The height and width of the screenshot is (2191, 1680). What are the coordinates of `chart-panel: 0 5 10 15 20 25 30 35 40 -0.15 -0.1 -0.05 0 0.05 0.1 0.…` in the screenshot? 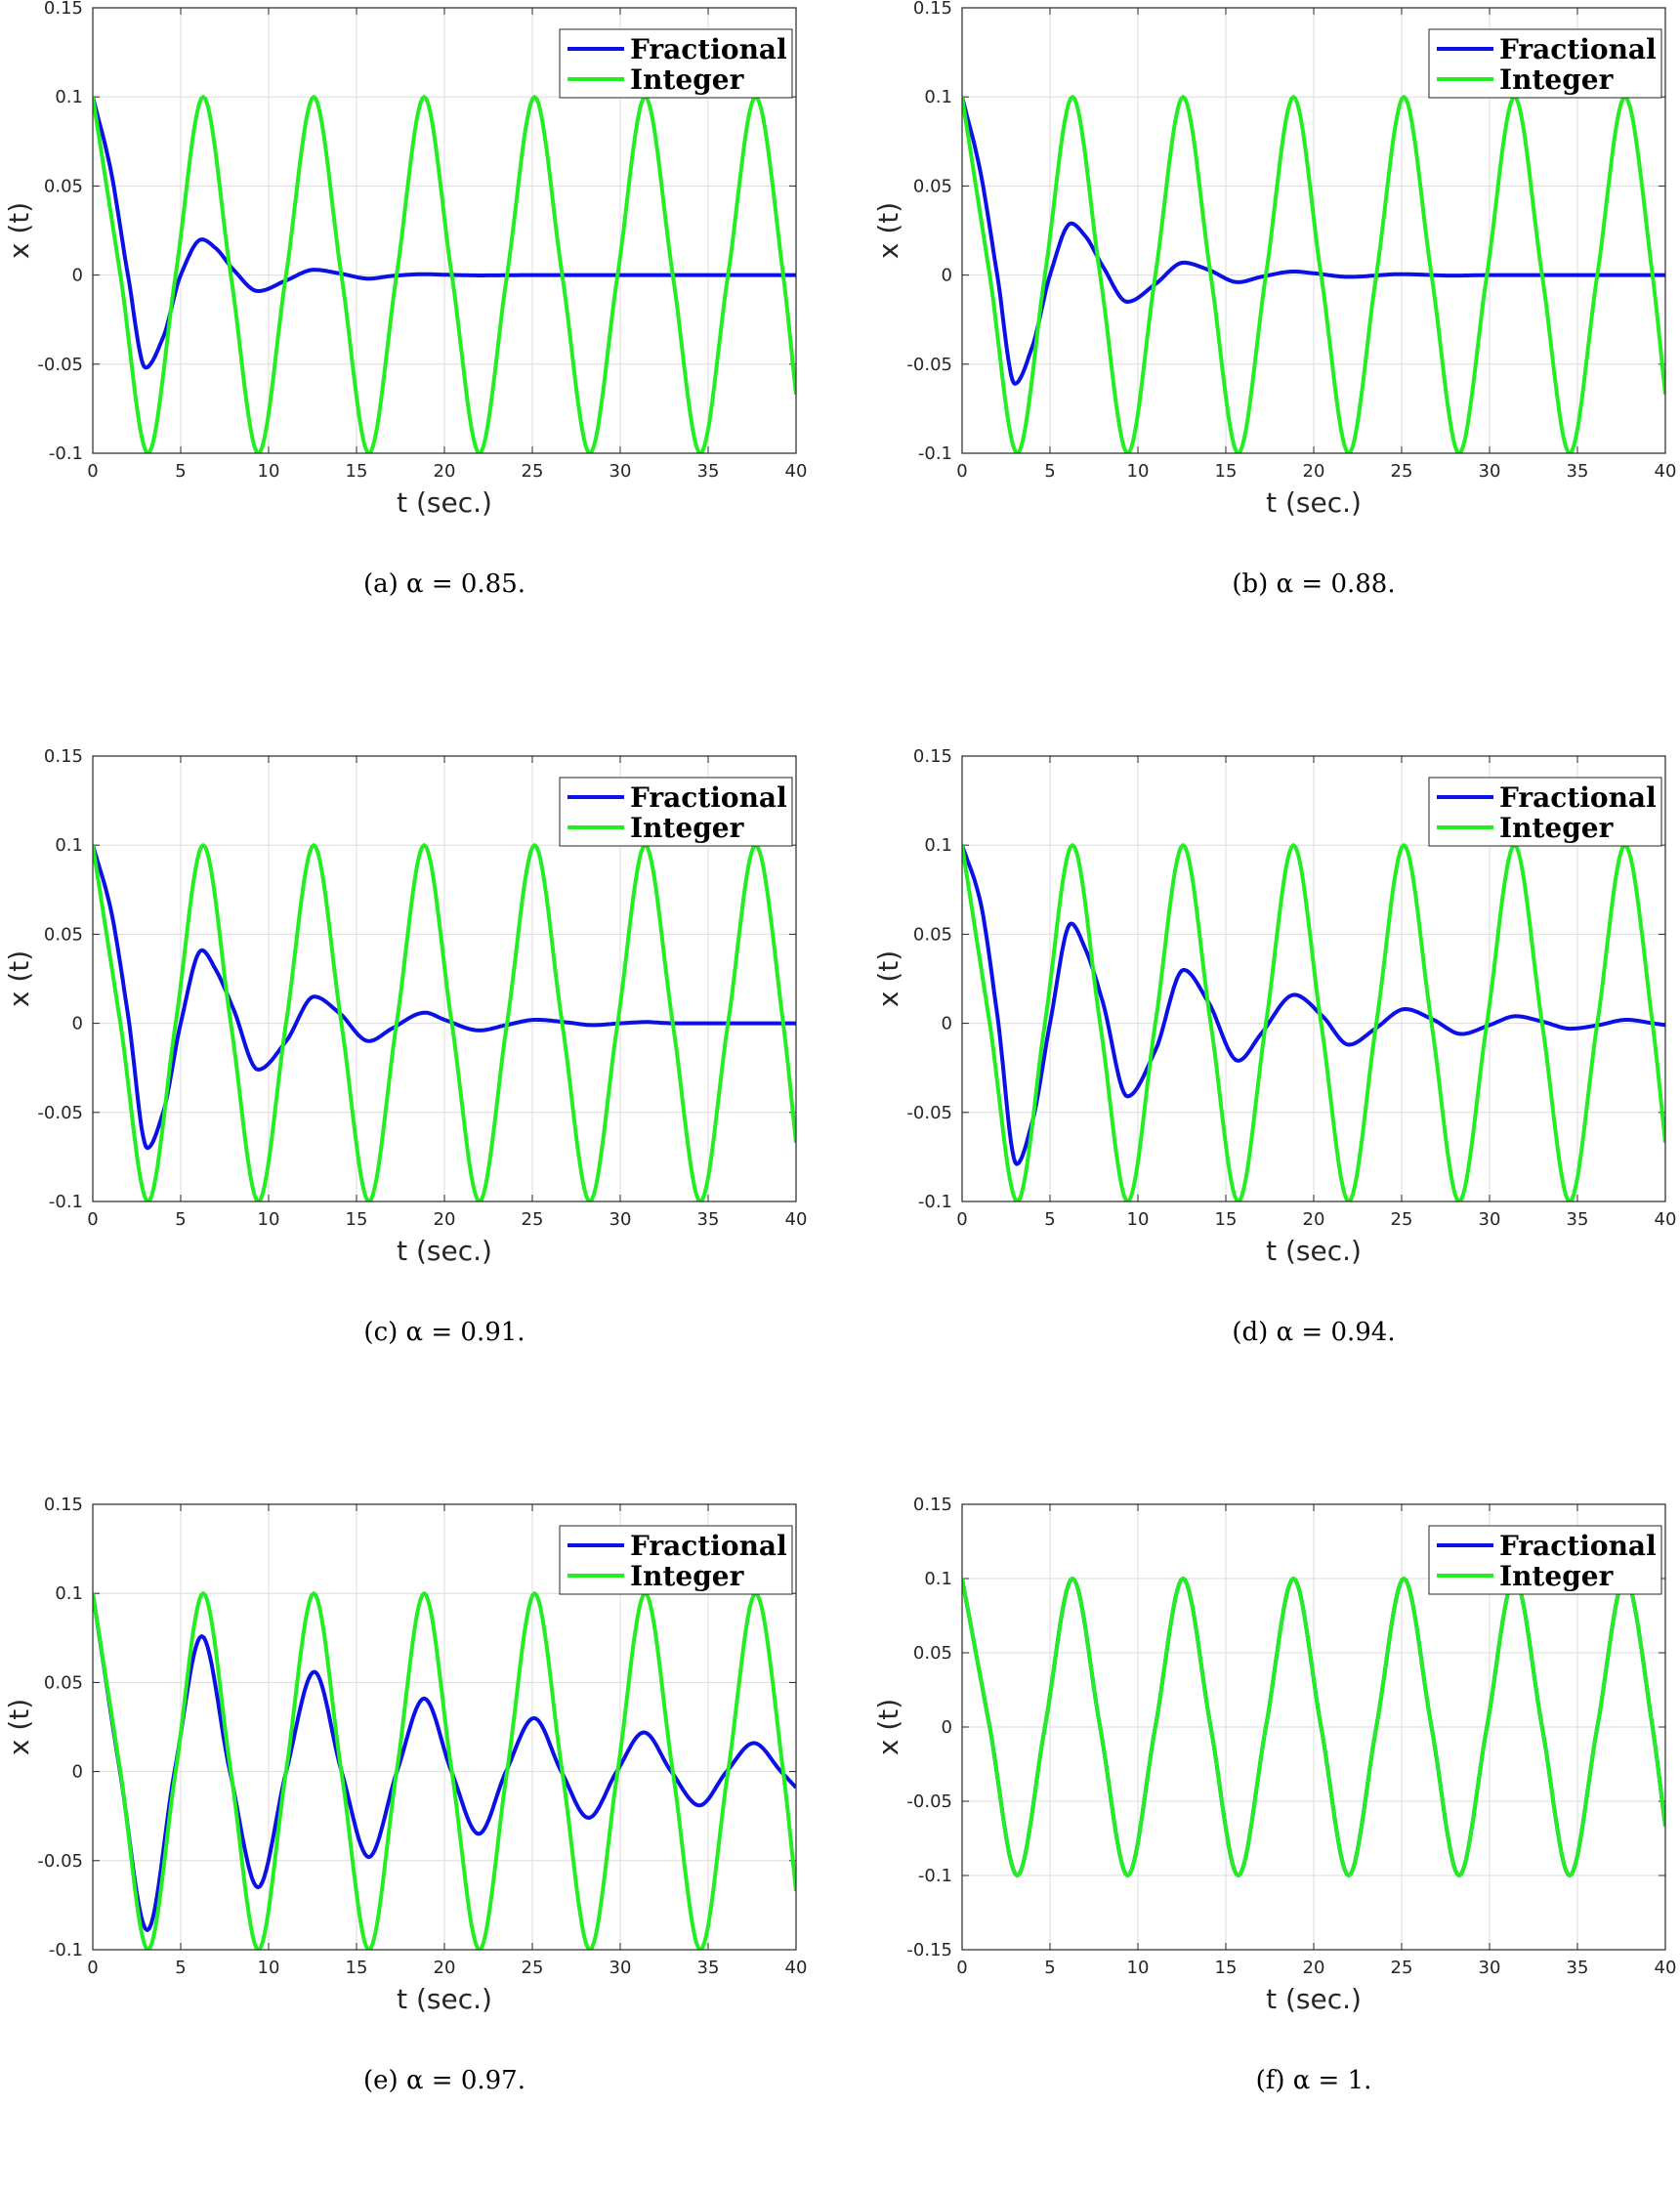 It's located at (1274, 1795).